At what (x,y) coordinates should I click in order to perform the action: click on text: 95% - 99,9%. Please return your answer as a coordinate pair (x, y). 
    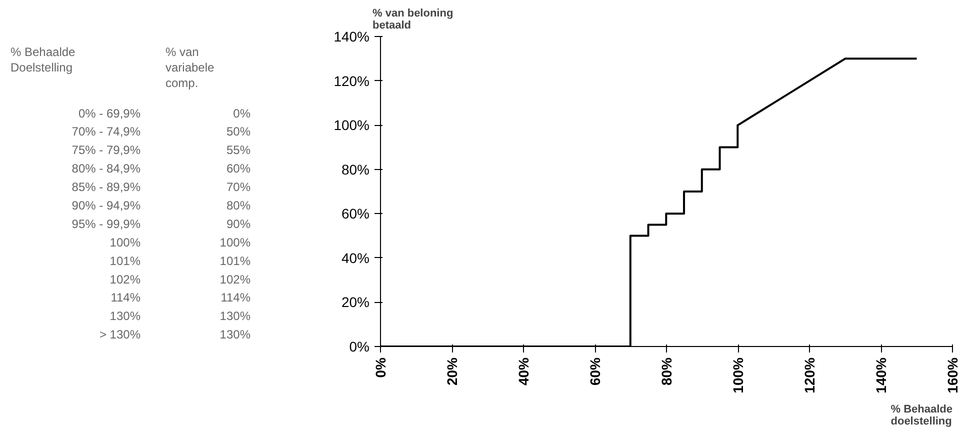
    Looking at the image, I should click on (106, 223).